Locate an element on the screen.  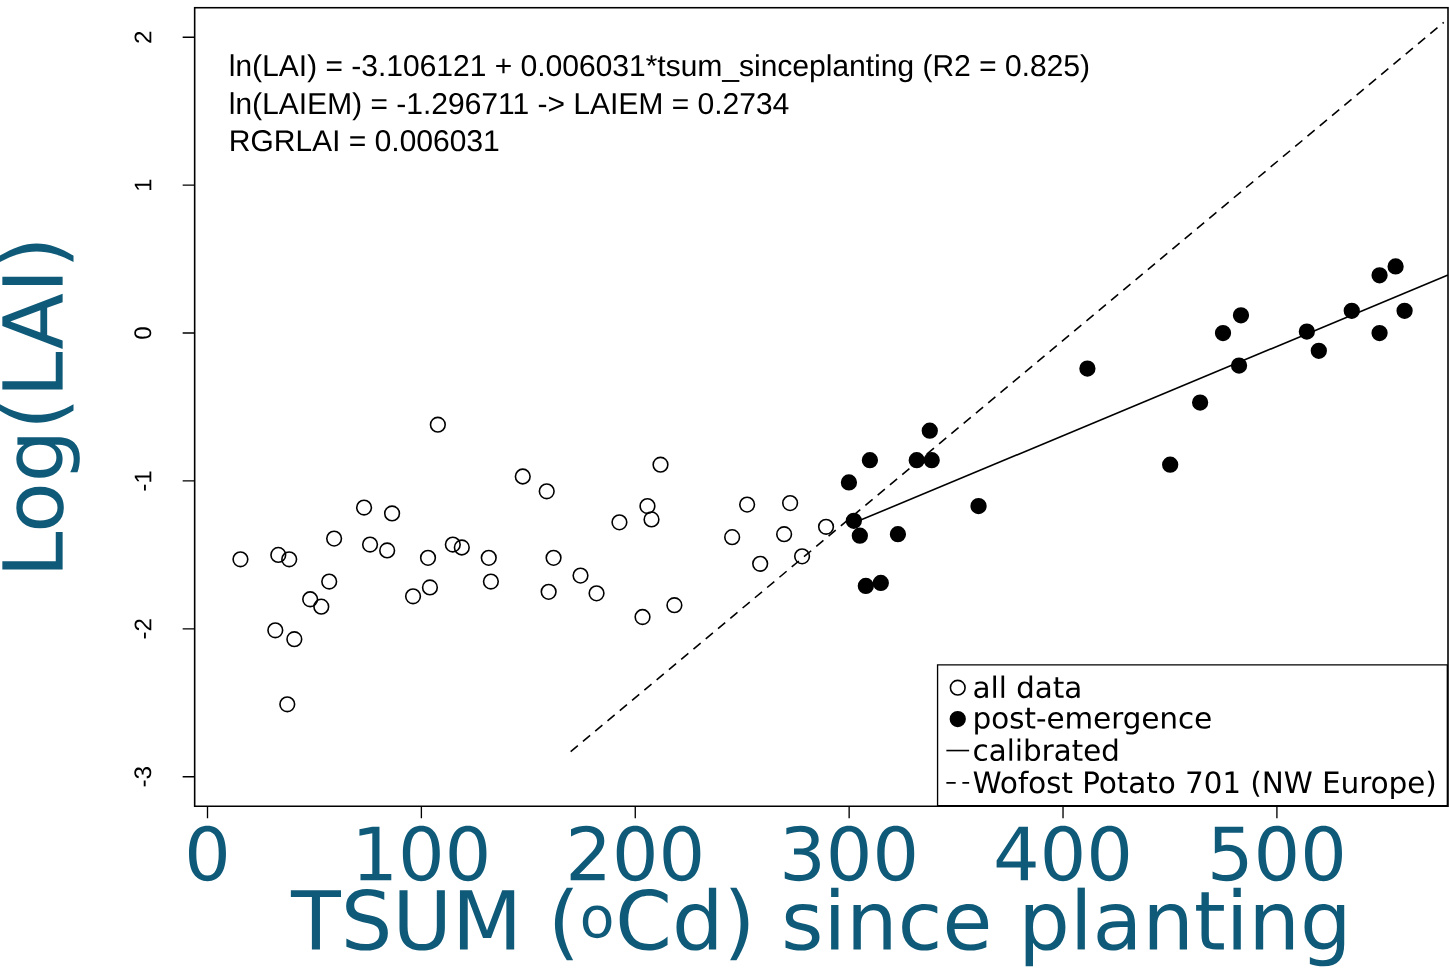
x-axis-title: TSUM ($^{o}$Cd) since planting is located at coordinates (817, 927).